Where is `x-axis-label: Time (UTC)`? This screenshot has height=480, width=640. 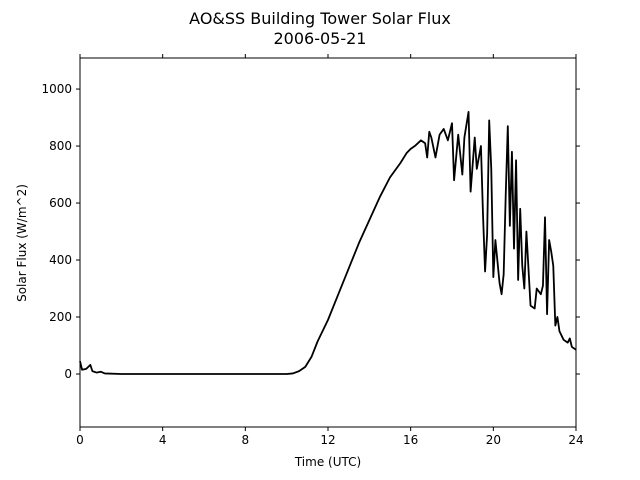
x-axis-label: Time (UTC) is located at coordinates (327, 462).